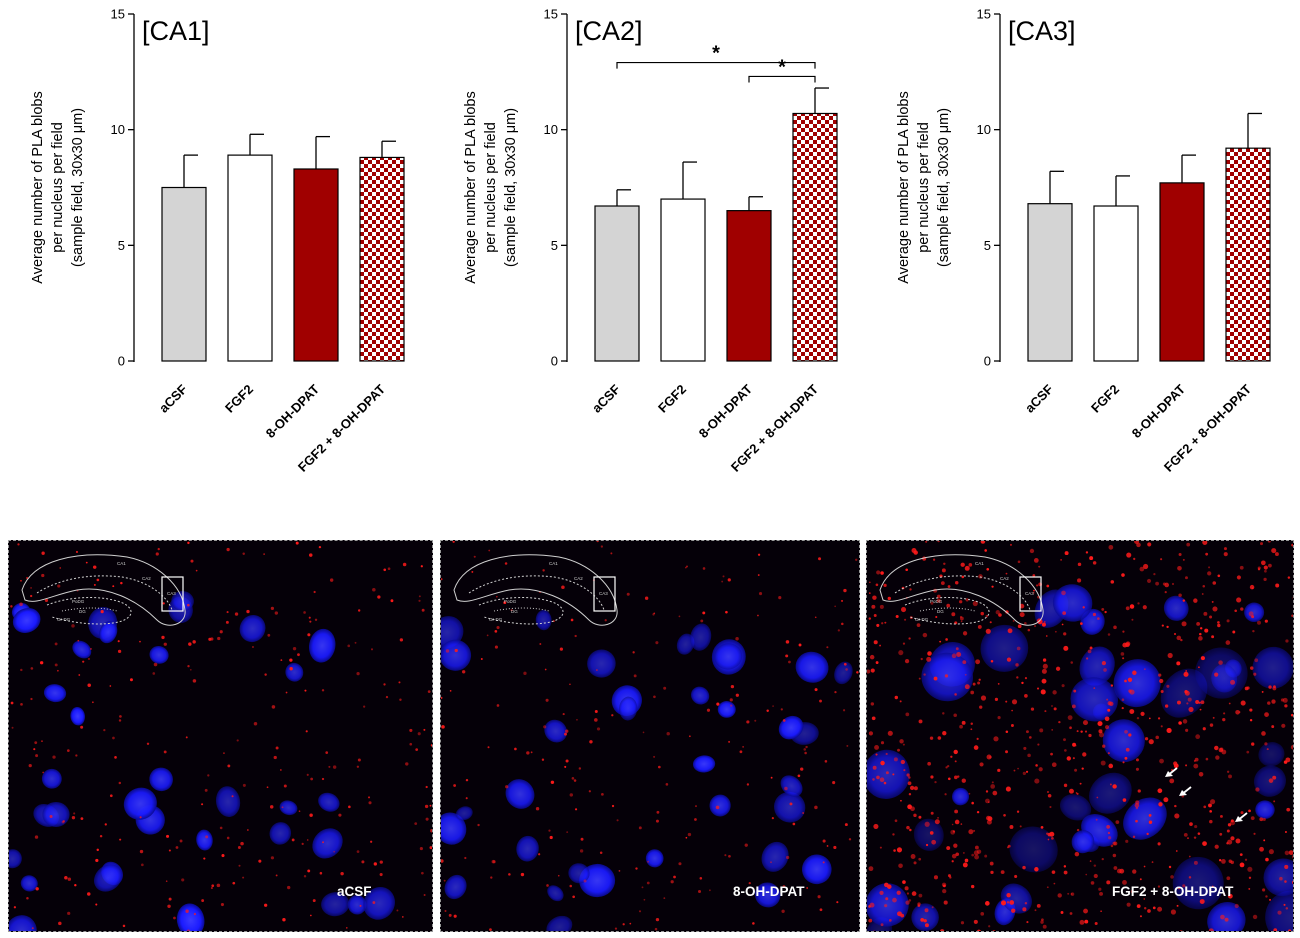 Image resolution: width=1300 pixels, height=938 pixels. Describe the element at coordinates (1241, 817) in the screenshot. I see `arrow-icon` at that location.